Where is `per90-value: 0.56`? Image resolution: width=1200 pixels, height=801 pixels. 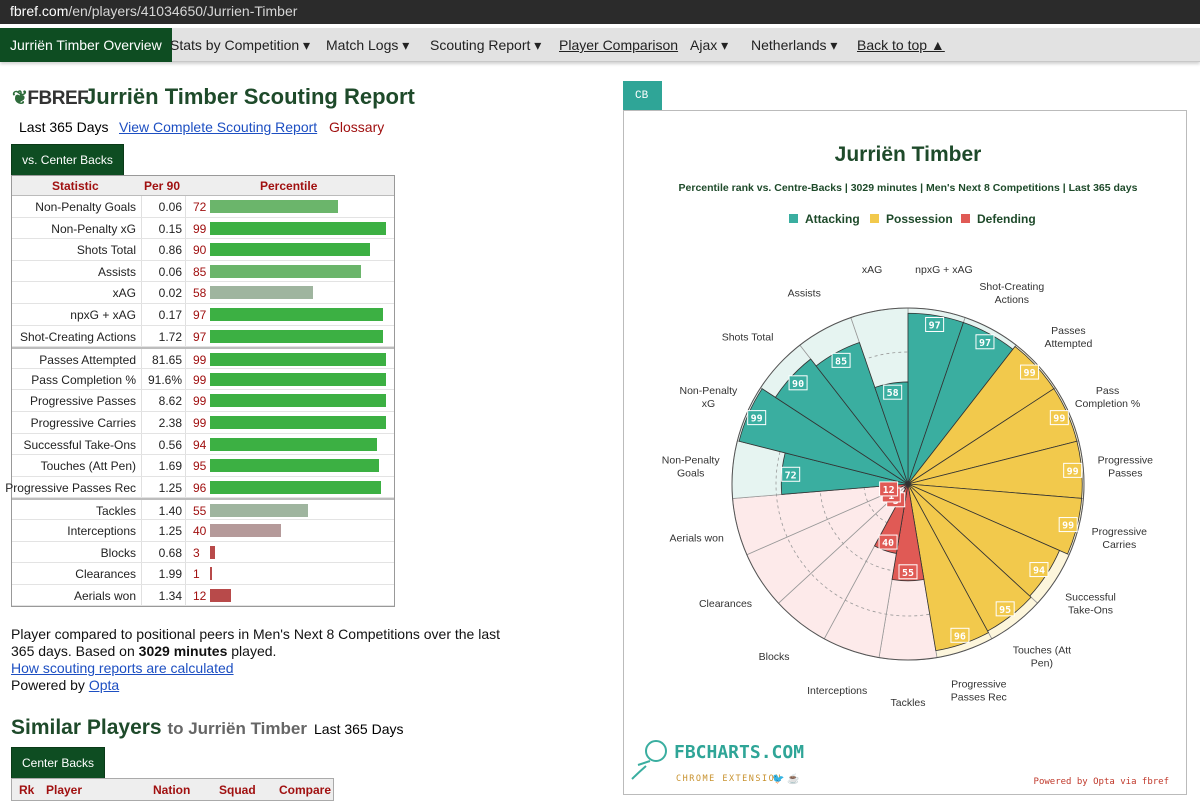 per90-value: 0.56 is located at coordinates (170, 444).